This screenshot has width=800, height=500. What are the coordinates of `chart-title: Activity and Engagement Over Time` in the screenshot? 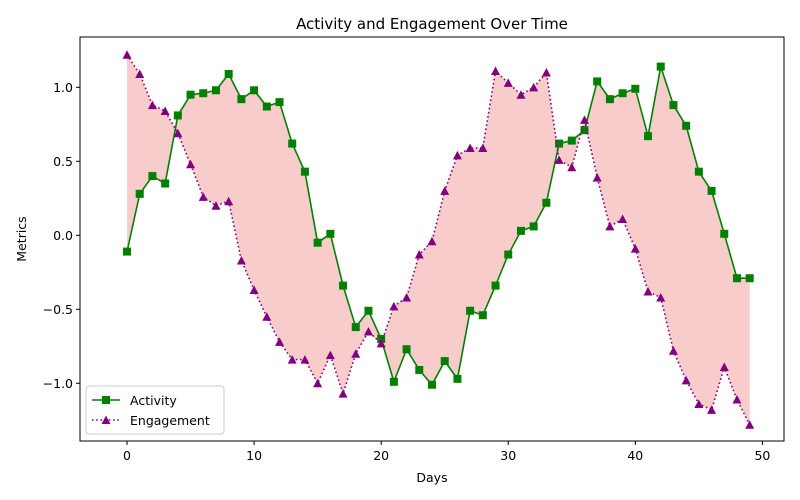 It's located at (432, 24).